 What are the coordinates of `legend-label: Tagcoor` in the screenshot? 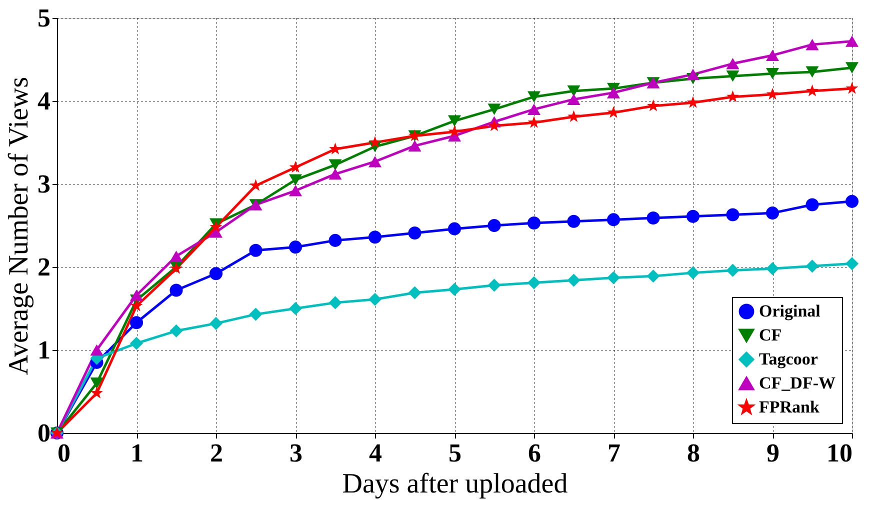 It's located at (788, 359).